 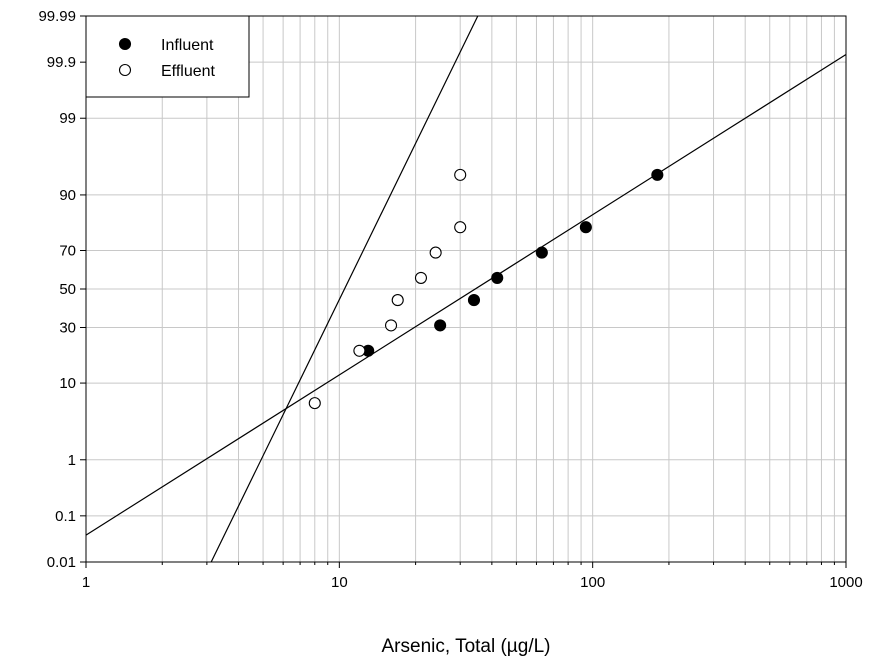 I want to click on y-tick-label: 30, so click(x=67, y=327).